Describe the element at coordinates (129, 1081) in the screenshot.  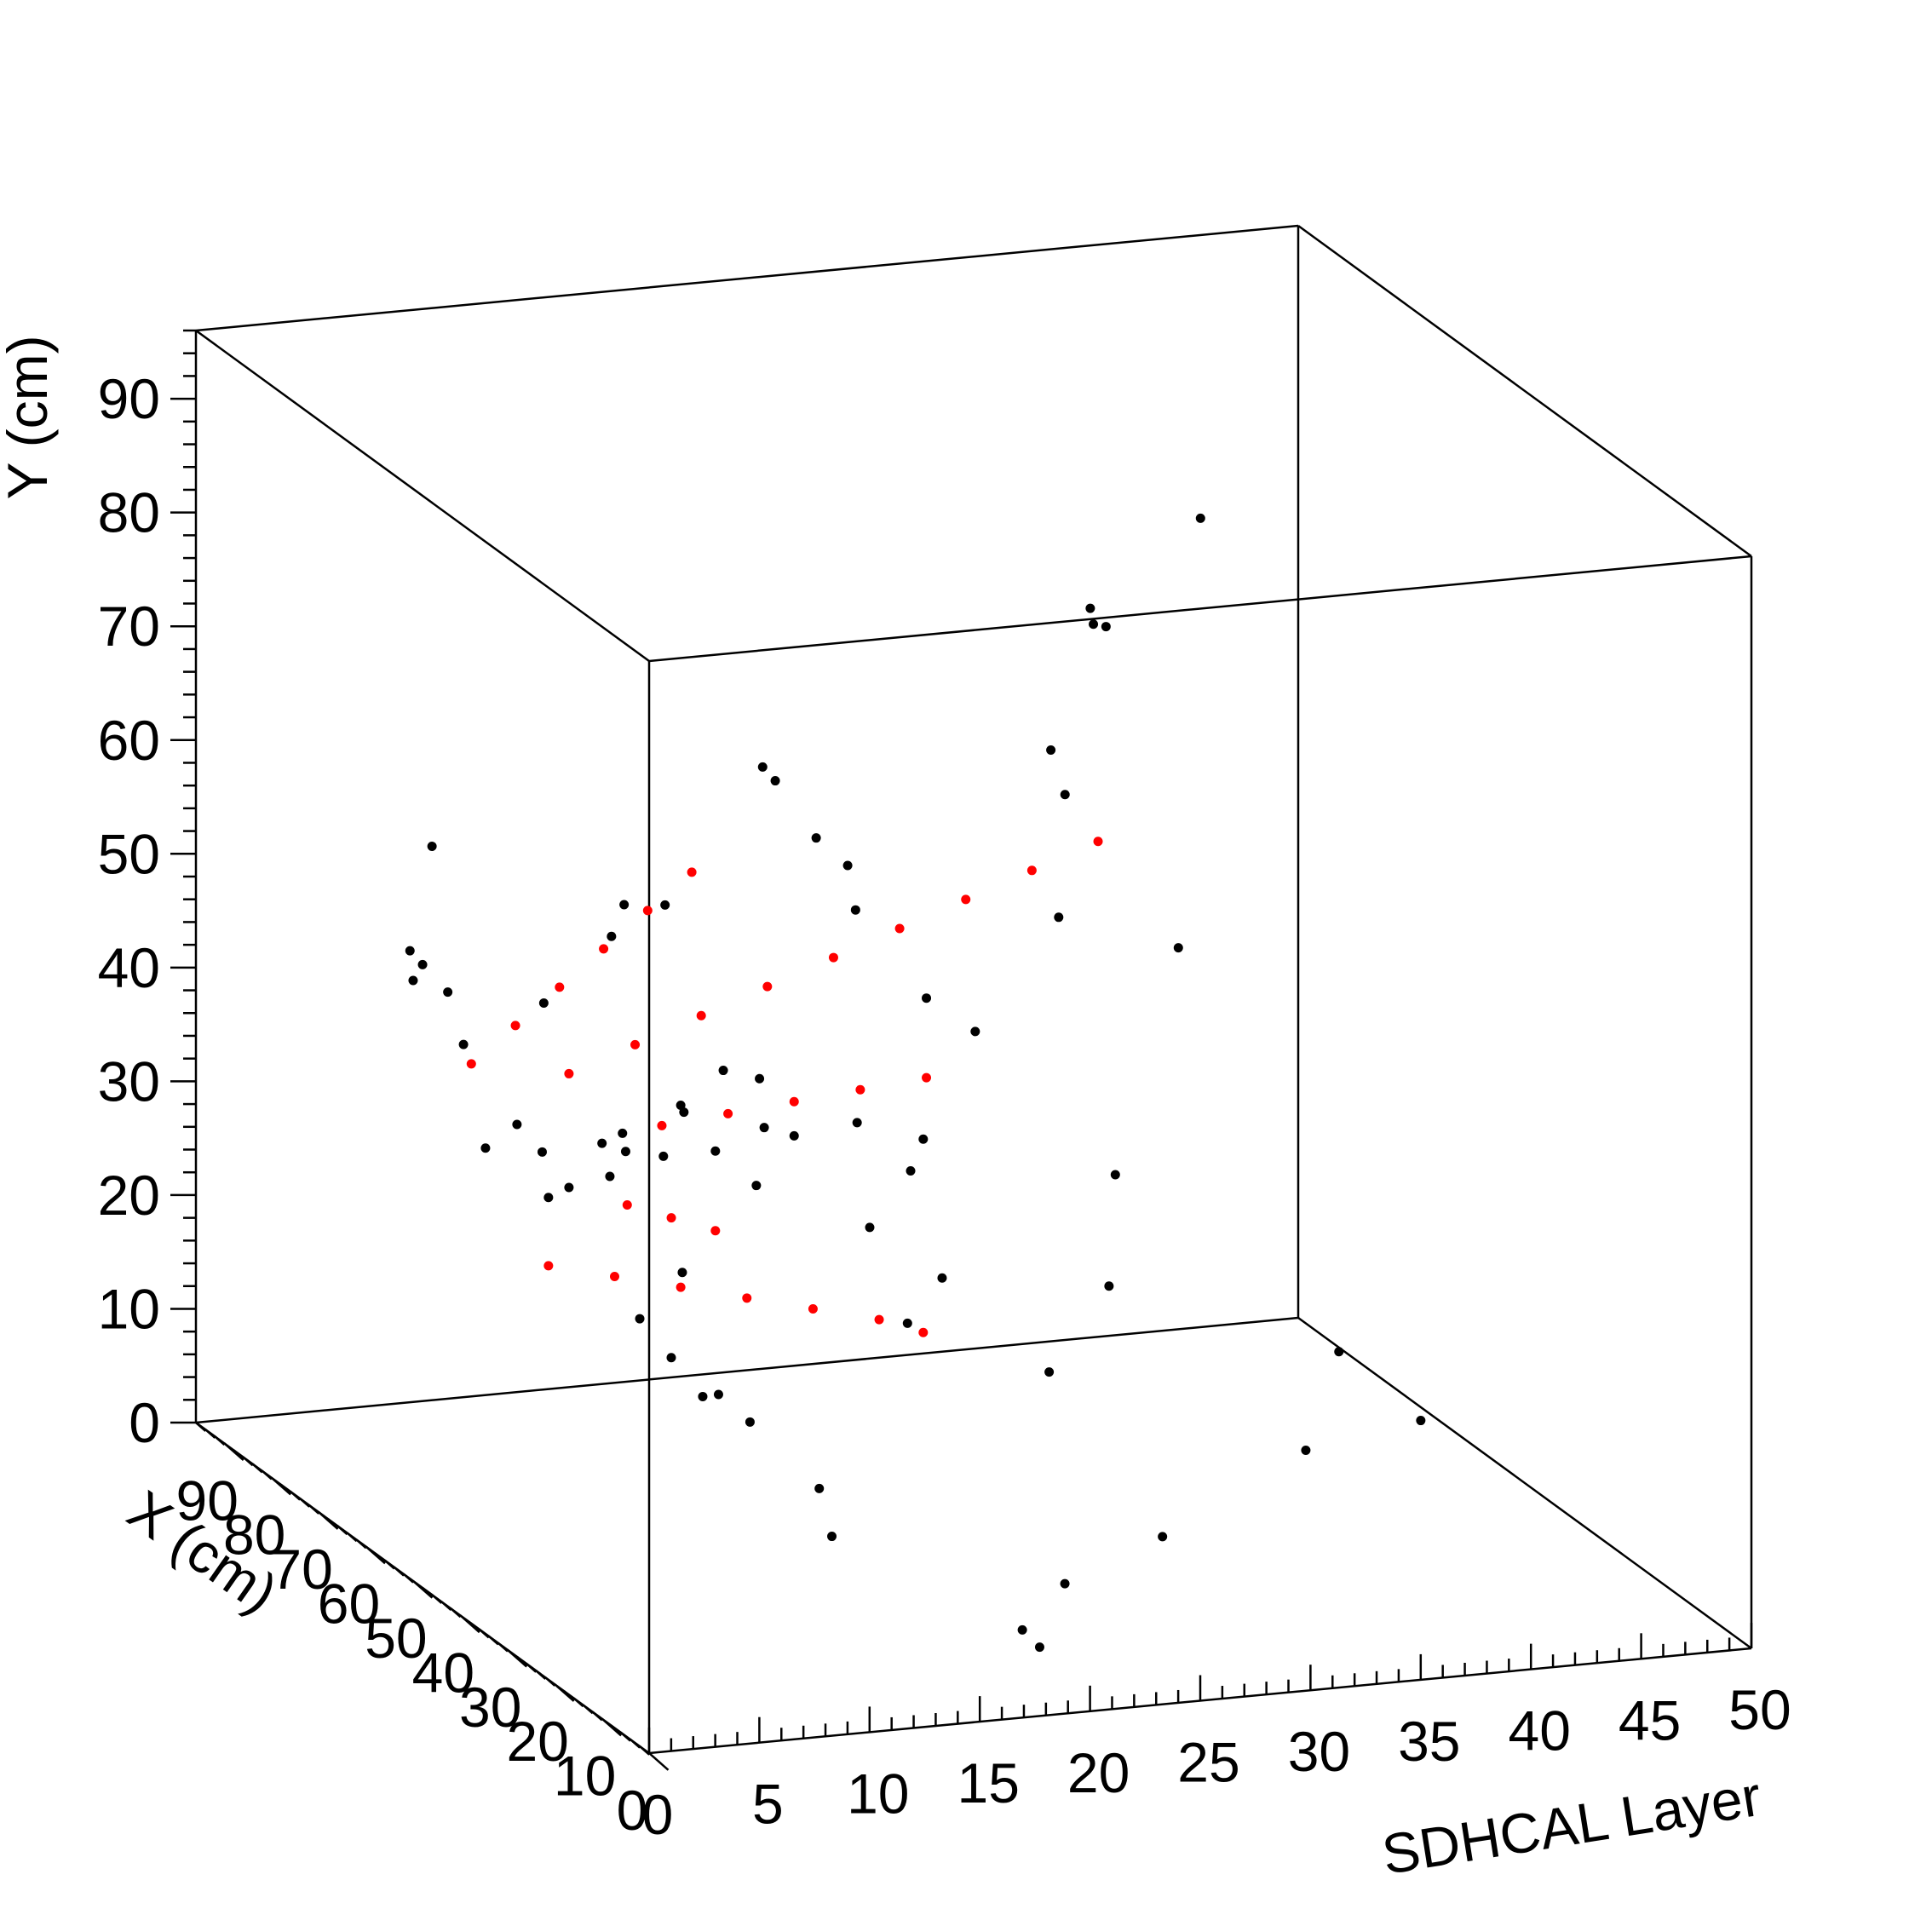
I see `y-tick-label: 30` at that location.